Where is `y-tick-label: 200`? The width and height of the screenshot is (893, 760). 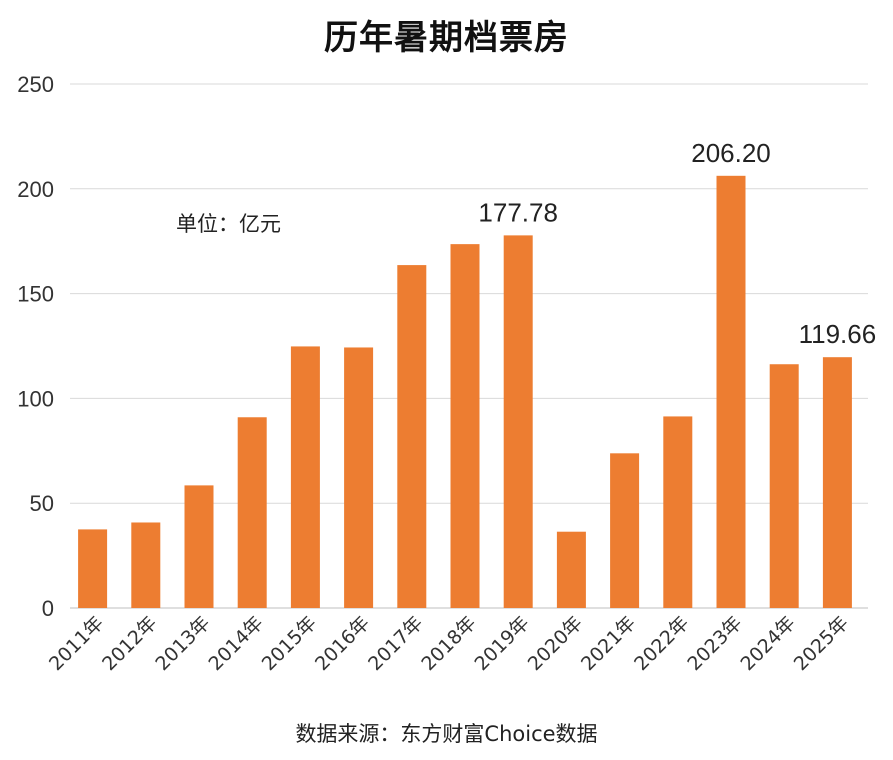 y-tick-label: 200 is located at coordinates (35, 189).